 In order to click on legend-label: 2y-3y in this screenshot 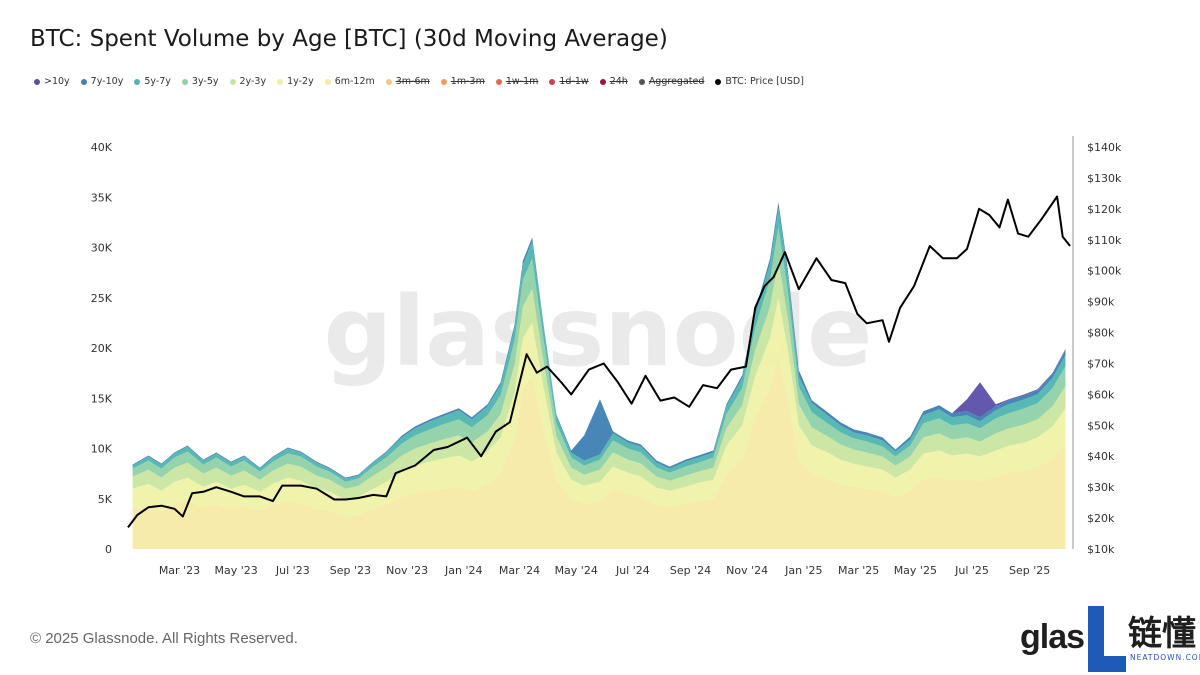, I will do `click(253, 81)`.